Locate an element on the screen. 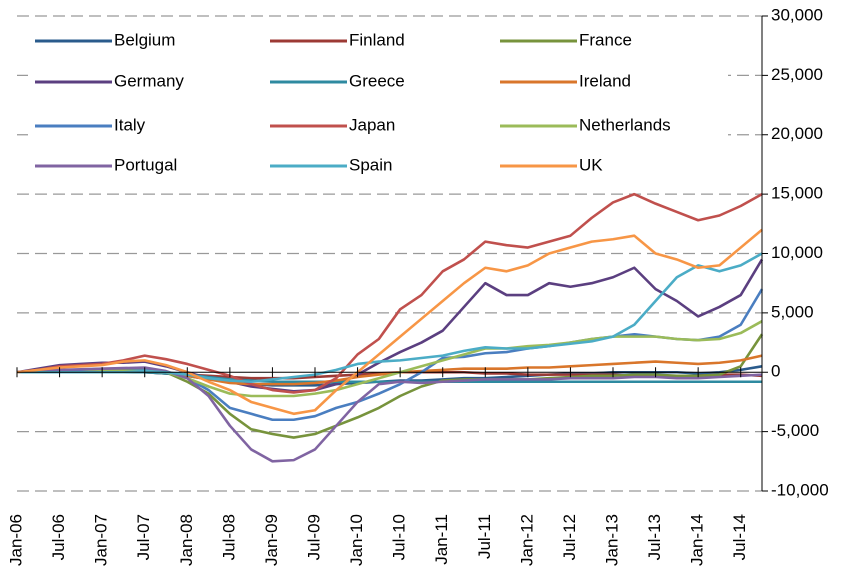  x-tick-label: Jan-11 is located at coordinates (441, 539).